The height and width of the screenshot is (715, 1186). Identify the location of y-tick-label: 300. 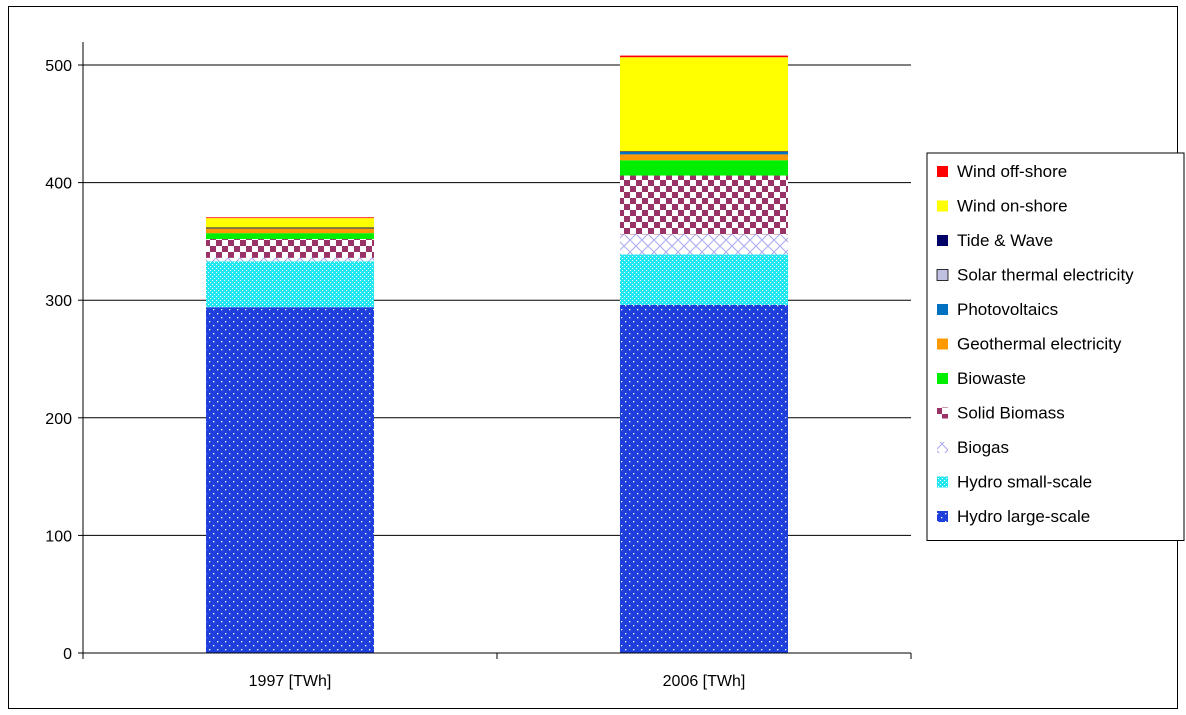
(58, 301).